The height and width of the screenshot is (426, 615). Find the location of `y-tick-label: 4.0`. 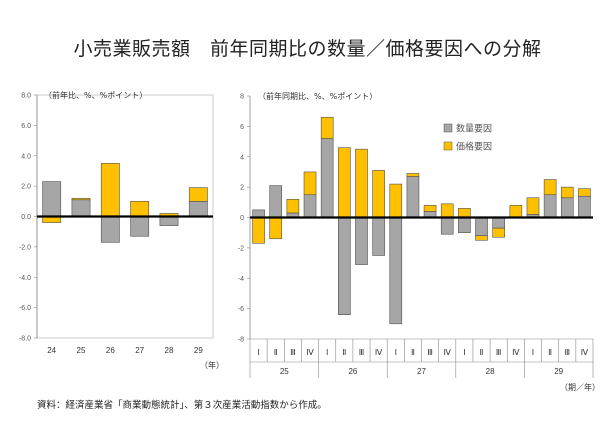

y-tick-label: 4.0 is located at coordinates (26, 156).